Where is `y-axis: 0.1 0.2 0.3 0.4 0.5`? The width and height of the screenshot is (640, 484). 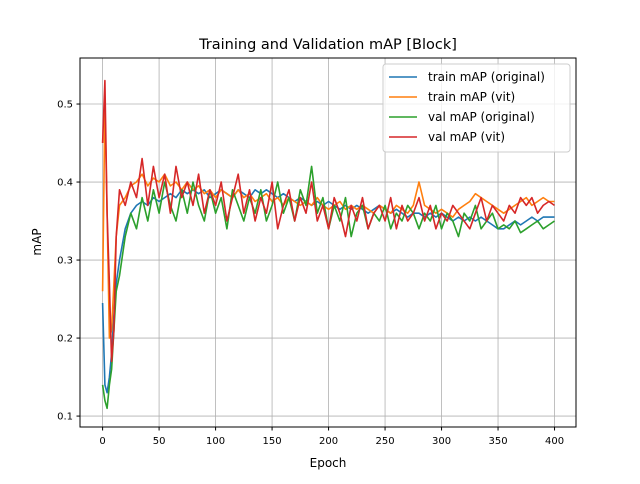 y-axis: 0.1 0.2 0.3 0.4 0.5 is located at coordinates (68, 261).